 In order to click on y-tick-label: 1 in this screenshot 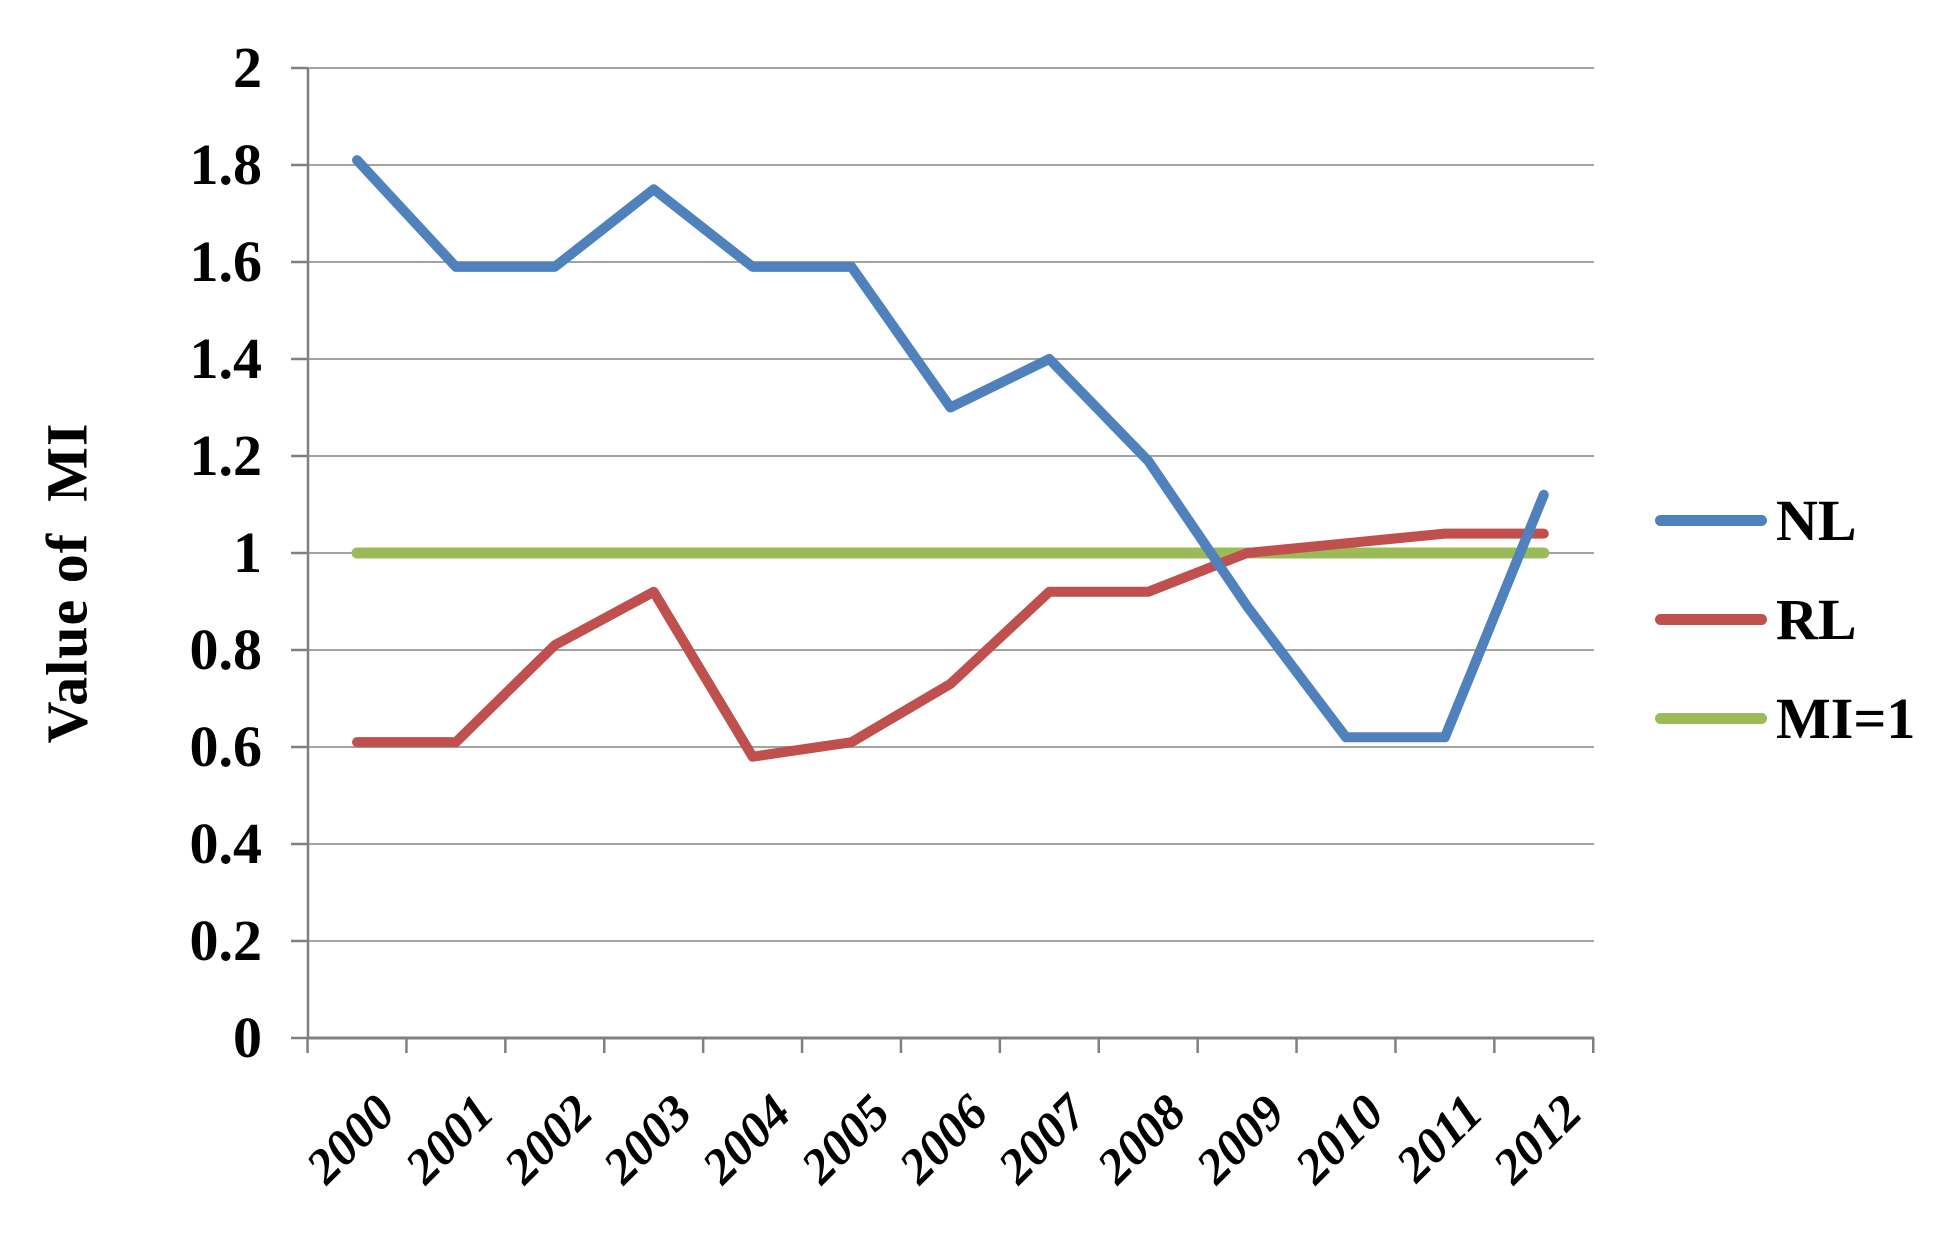, I will do `click(247, 552)`.